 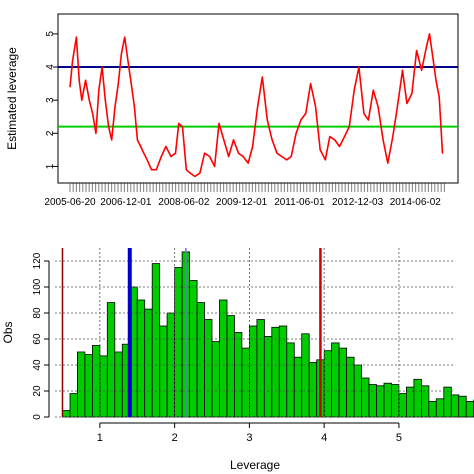 I want to click on y-tick-label: 4, so click(x=50, y=67).